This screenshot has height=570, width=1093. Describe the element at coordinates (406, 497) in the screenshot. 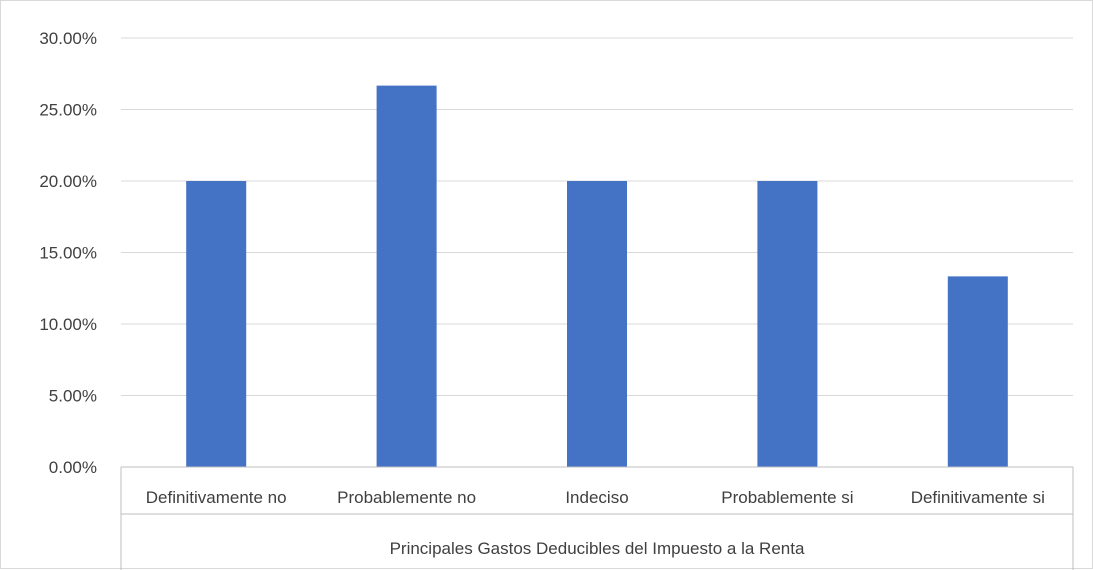

I see `x-tick-label: Probablemente no` at that location.